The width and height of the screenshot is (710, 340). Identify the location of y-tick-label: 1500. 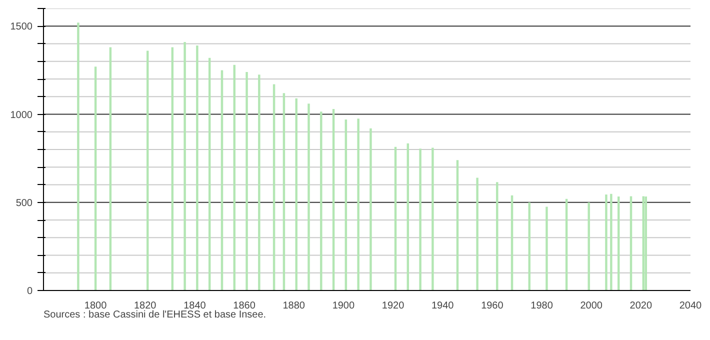
(21, 27).